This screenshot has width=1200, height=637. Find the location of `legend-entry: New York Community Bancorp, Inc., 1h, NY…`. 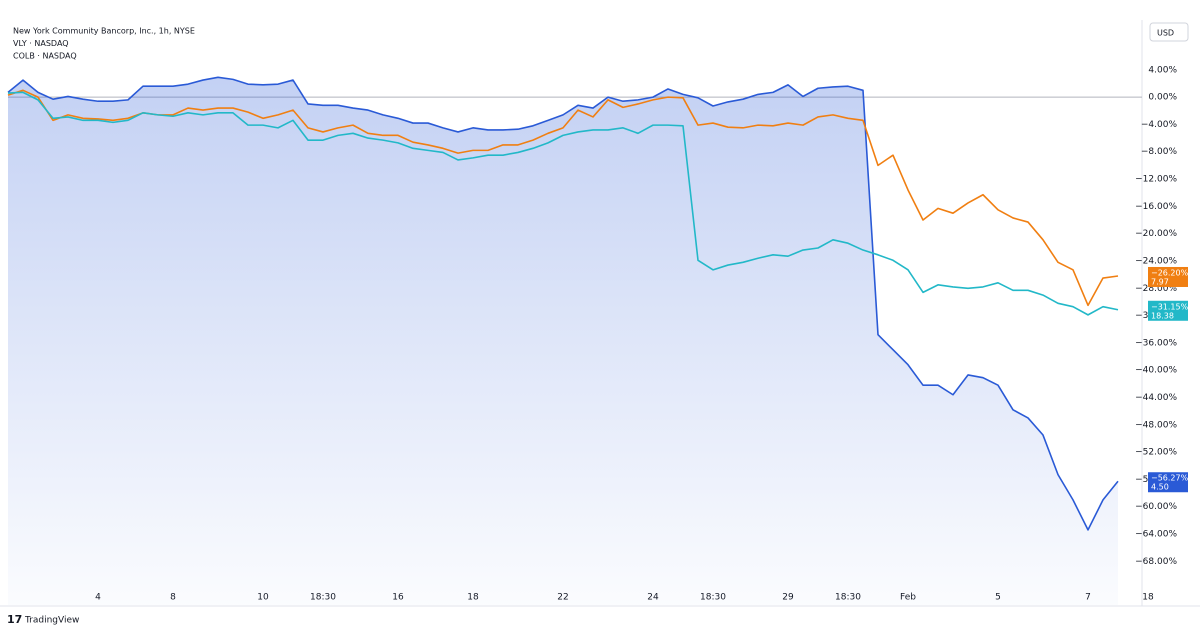

legend-entry: New York Community Bancorp, Inc., 1h, NY… is located at coordinates (104, 31).